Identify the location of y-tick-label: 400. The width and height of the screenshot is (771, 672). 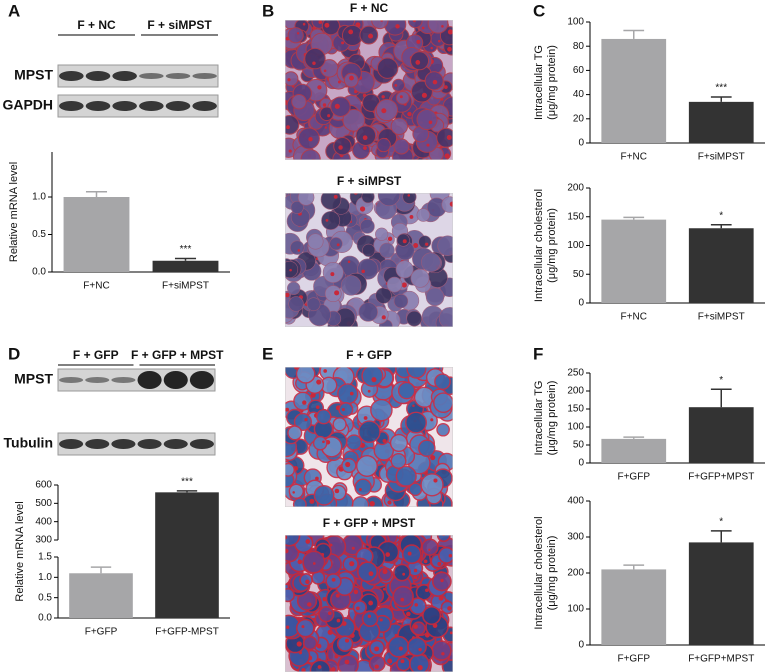
(43, 521).